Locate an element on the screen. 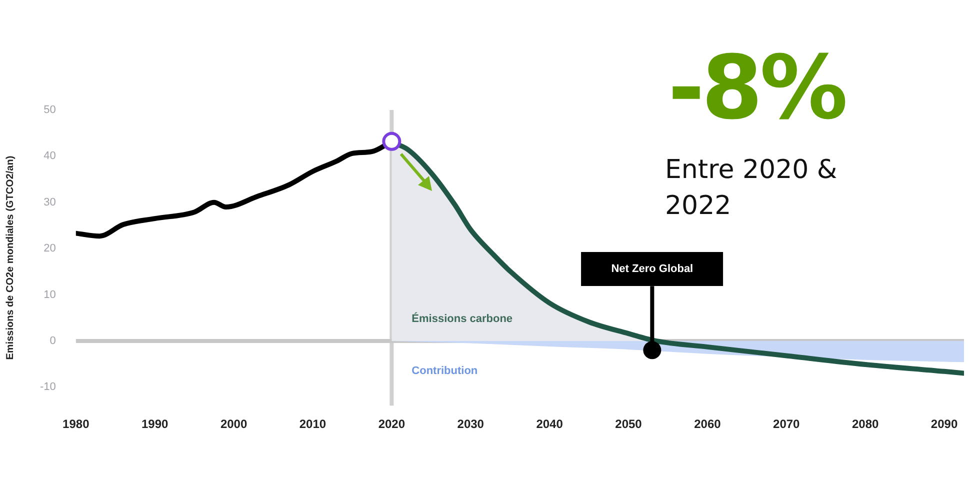  x-tick-label: 2010 is located at coordinates (312, 424).